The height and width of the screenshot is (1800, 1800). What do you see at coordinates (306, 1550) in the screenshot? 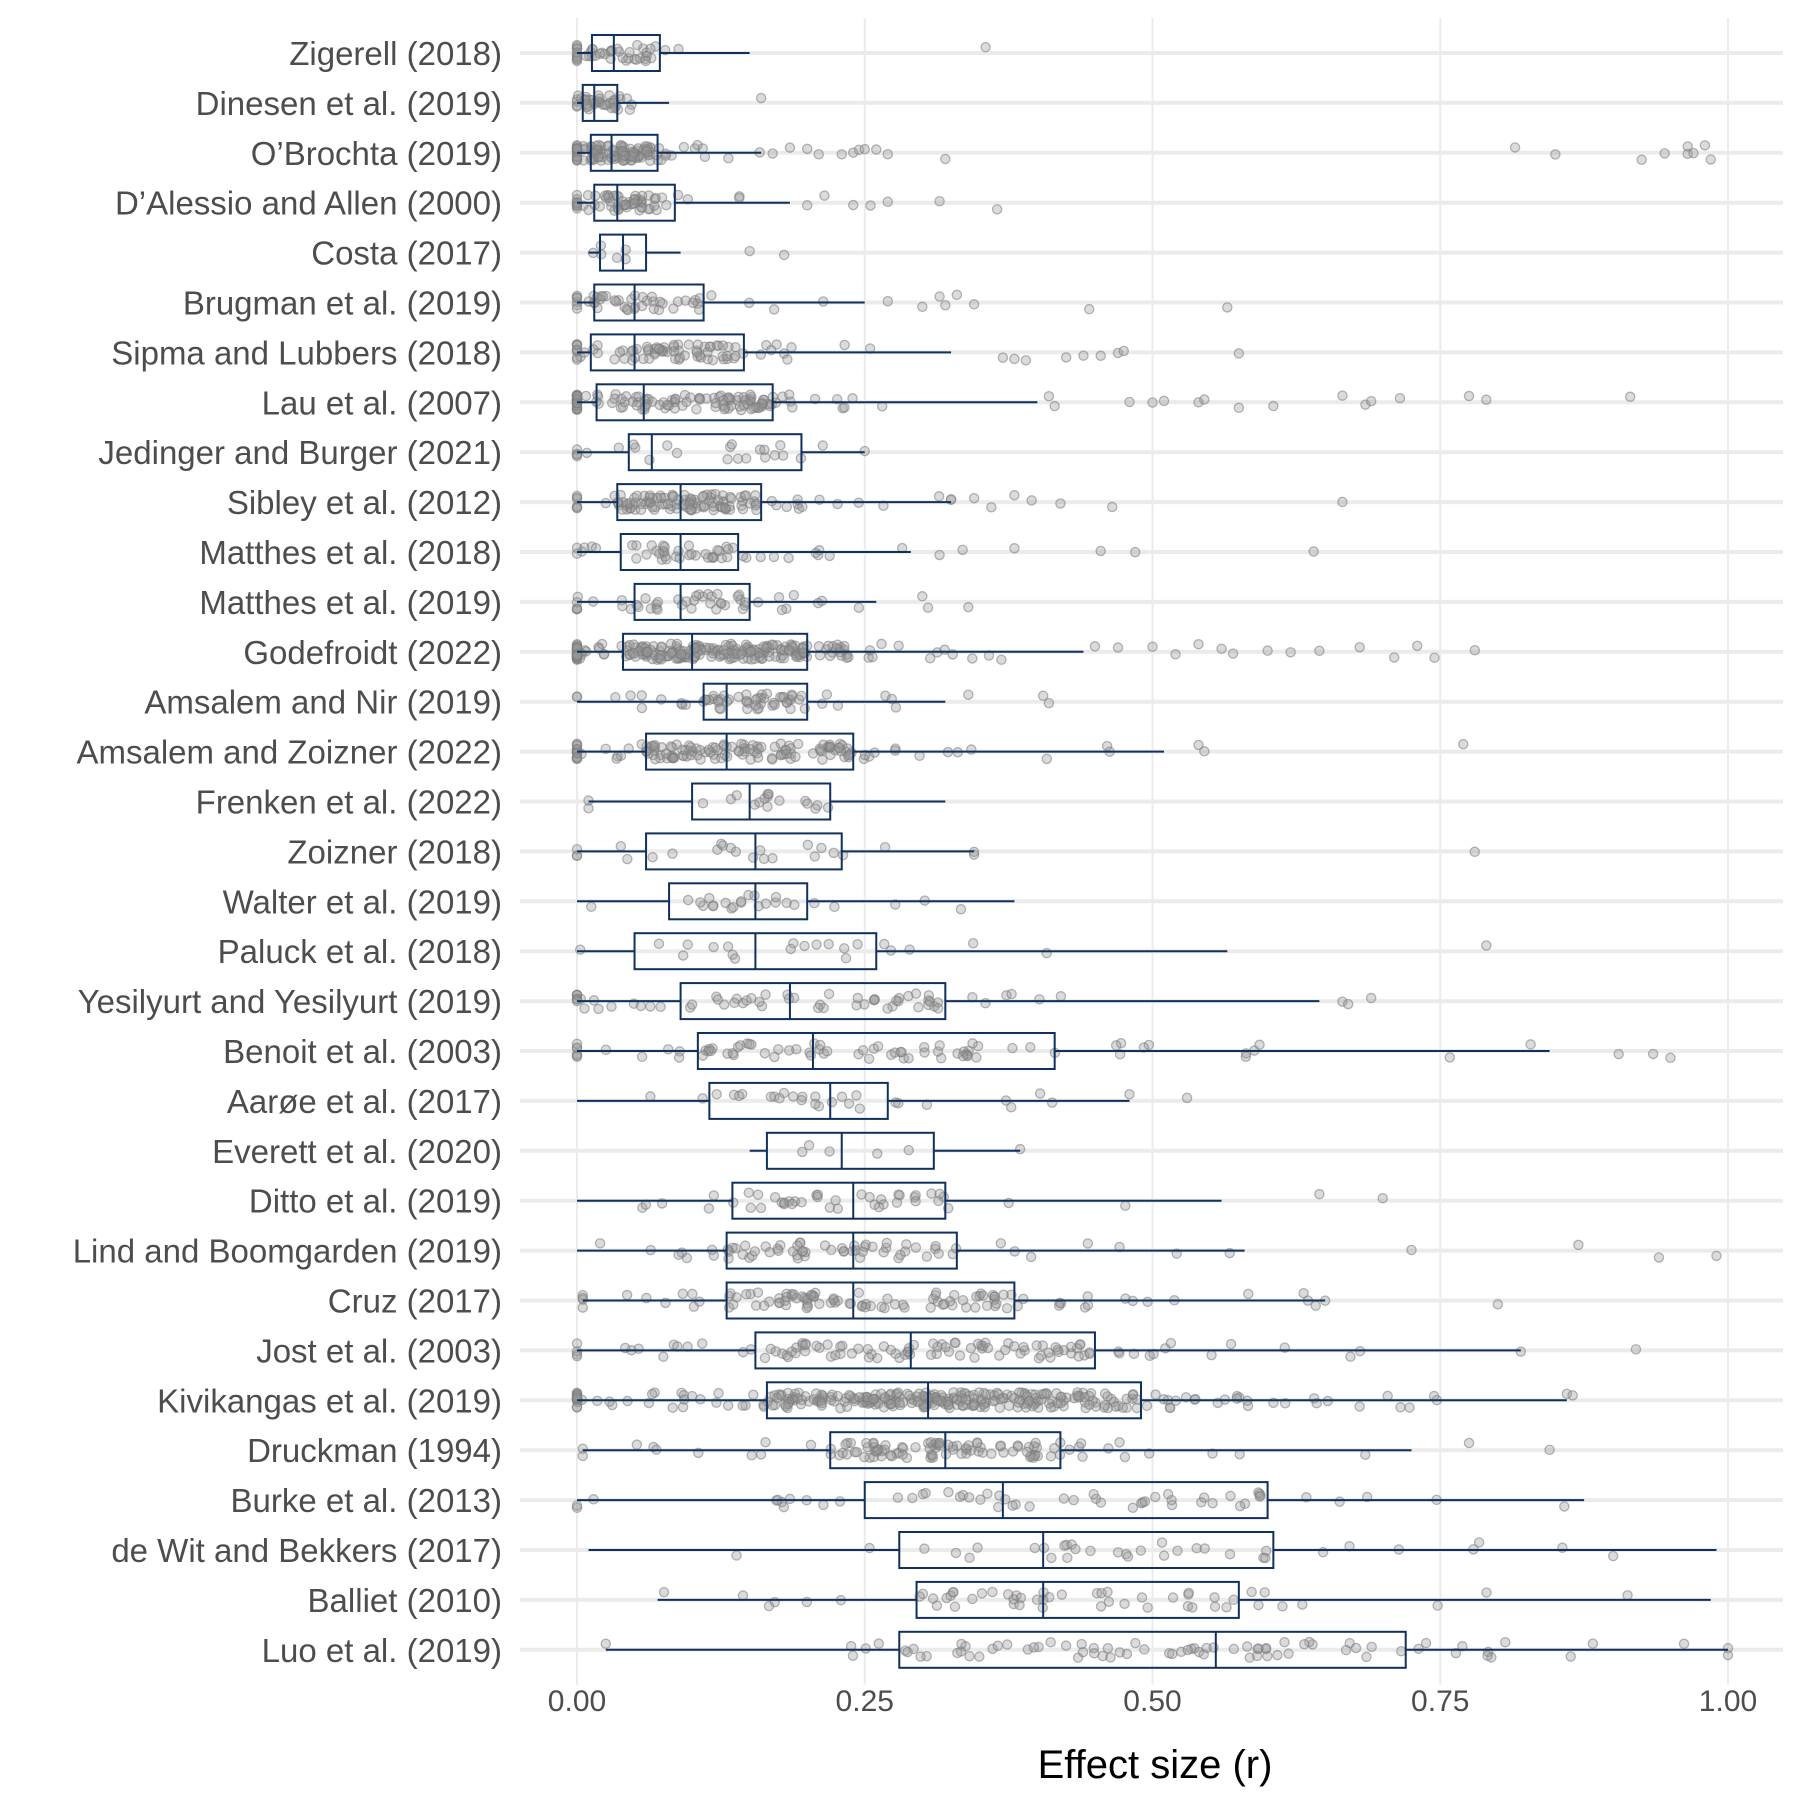
I see `study-label: de Wit and Bekkers (2017)` at bounding box center [306, 1550].